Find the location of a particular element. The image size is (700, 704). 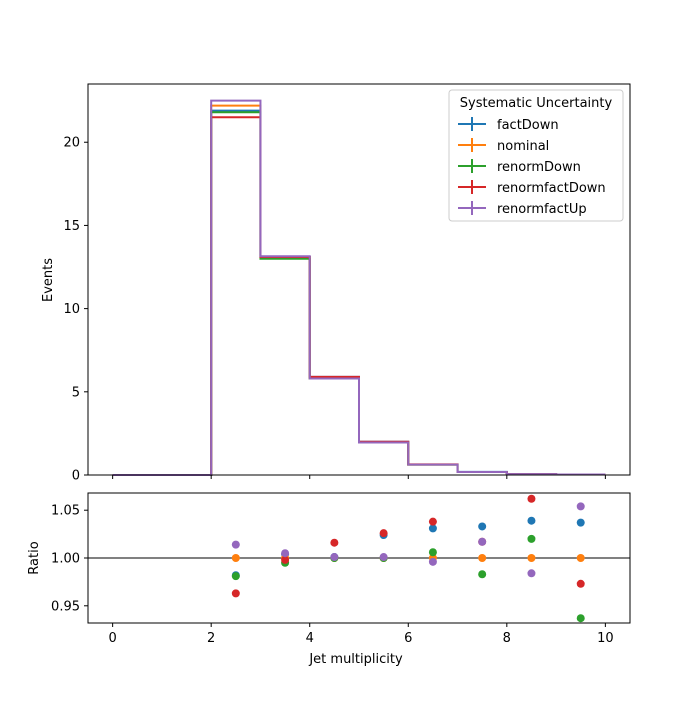

x-axis-label: Jet multiplicity is located at coordinates (355, 659).